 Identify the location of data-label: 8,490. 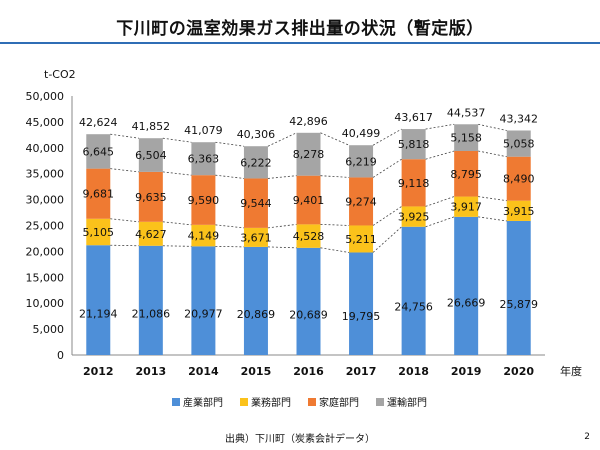
(519, 179).